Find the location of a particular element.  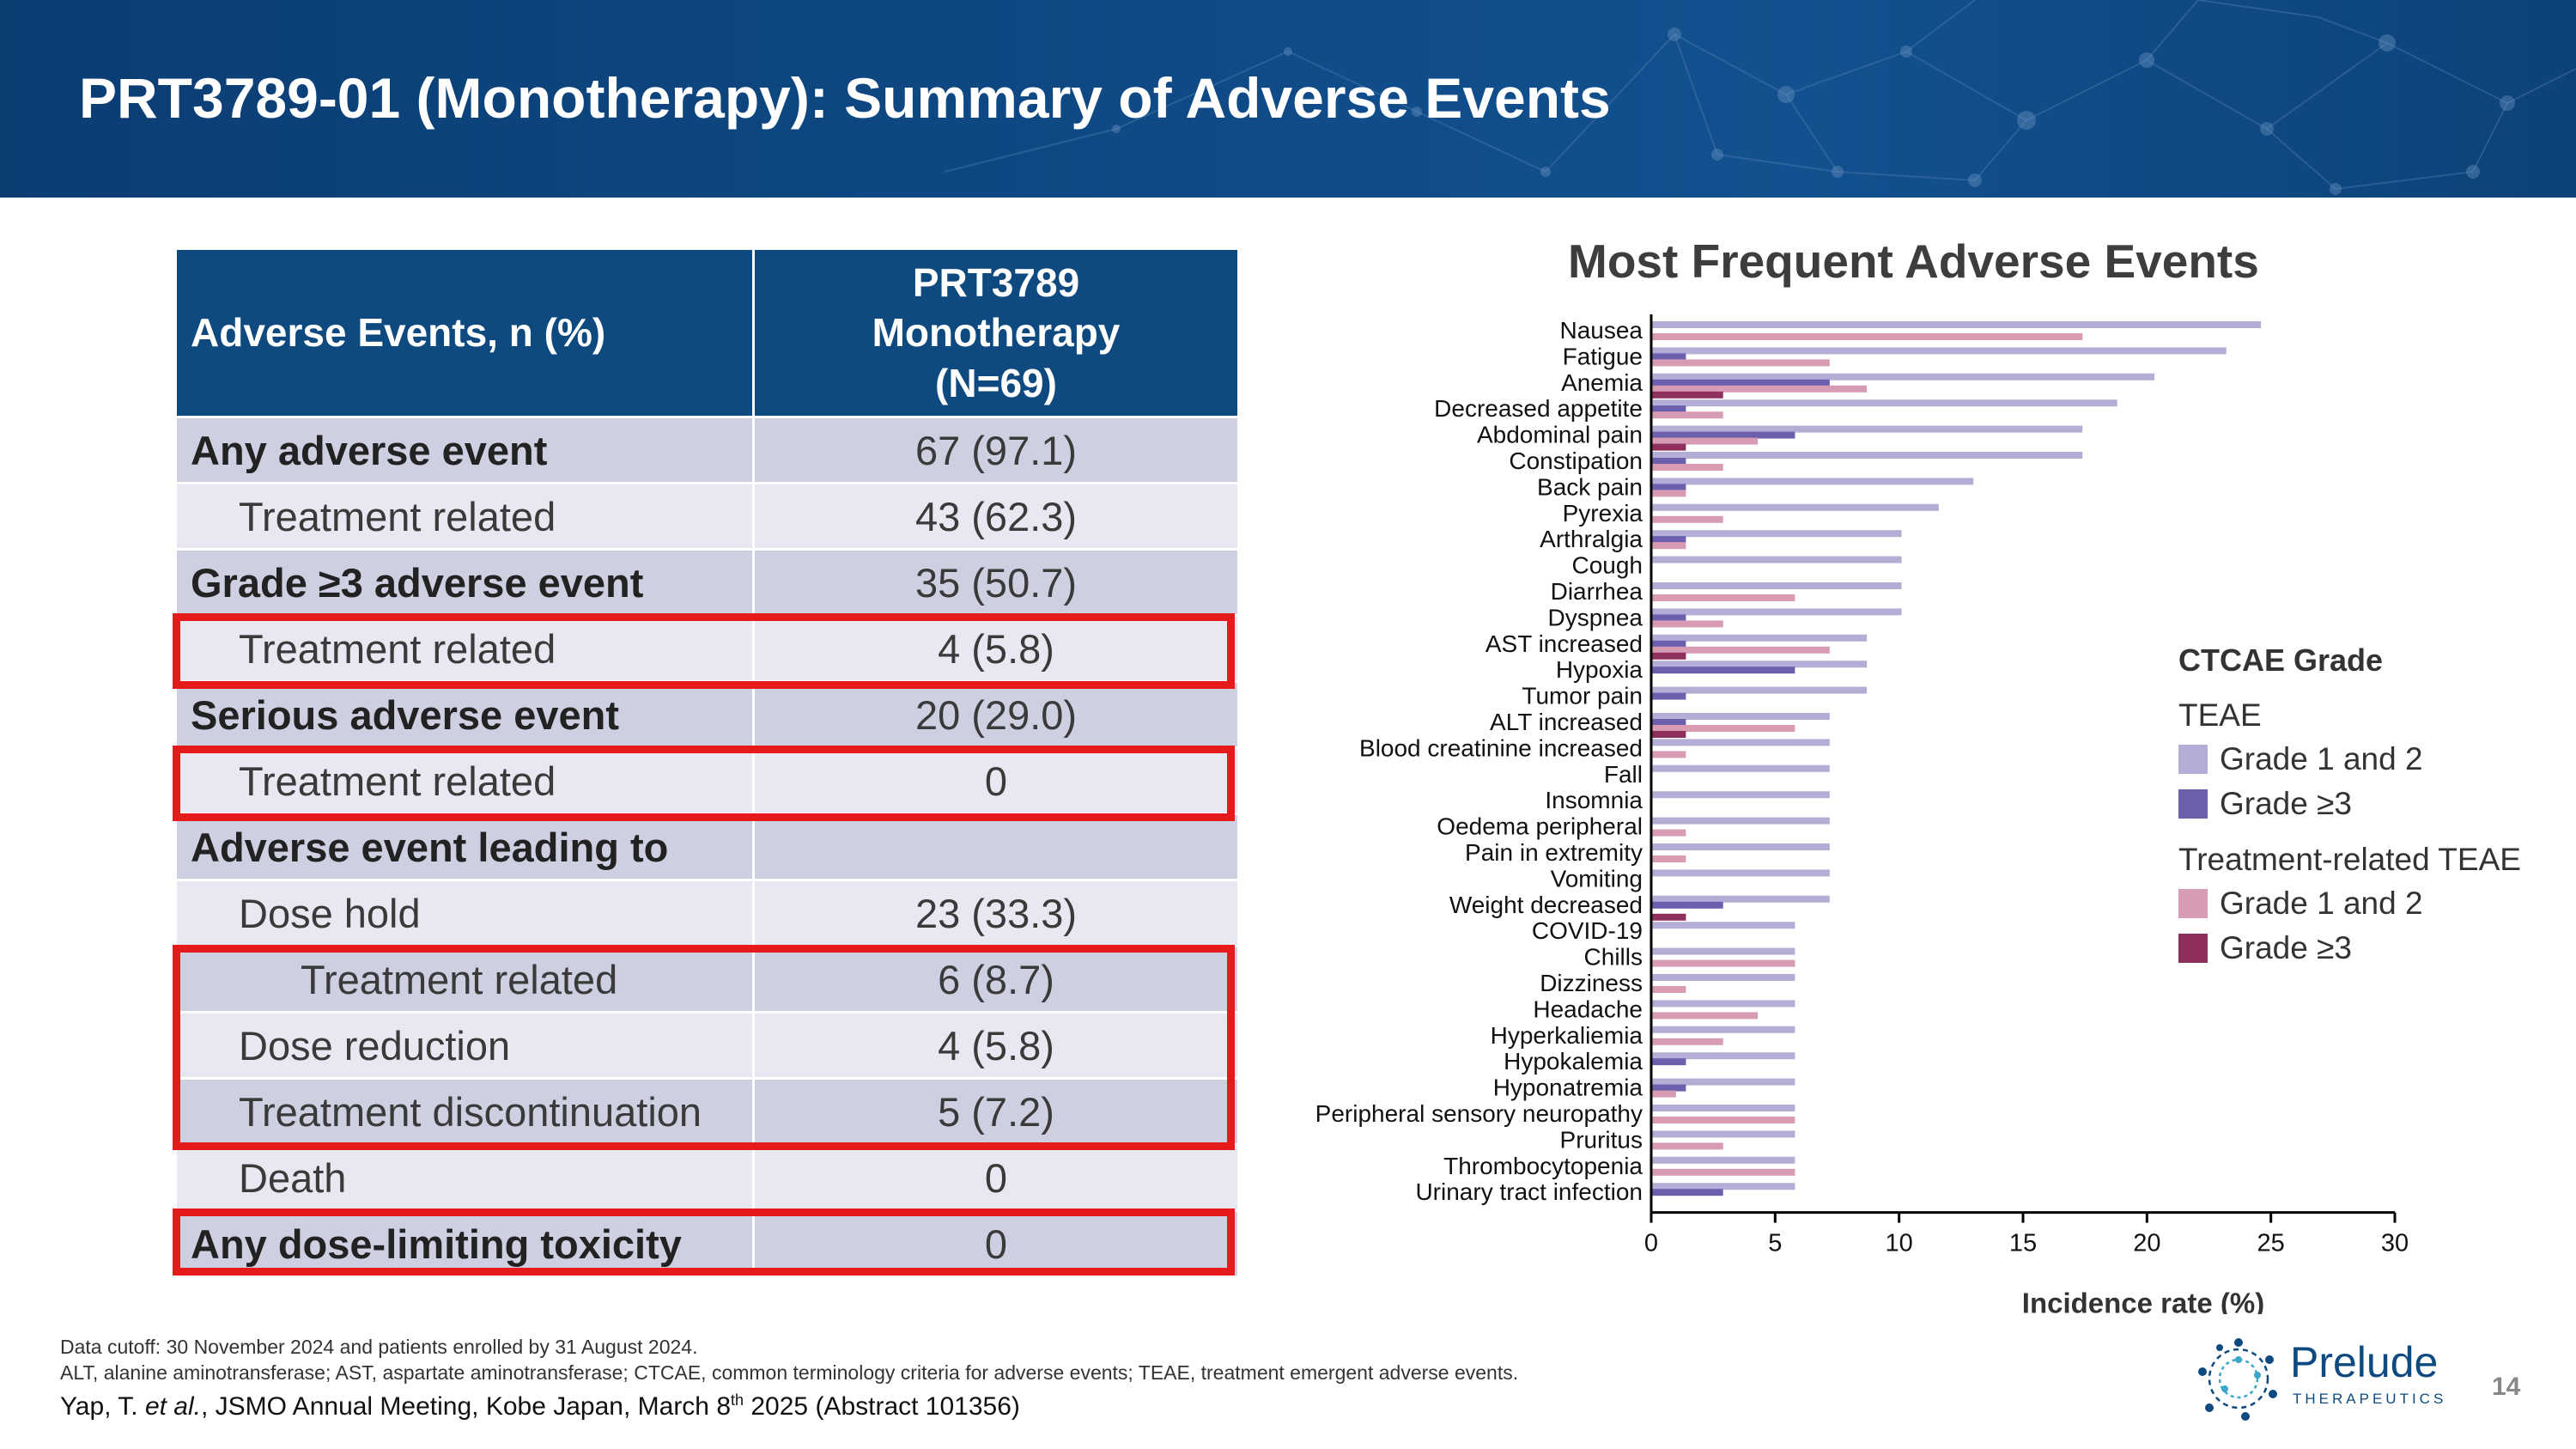

column-header-adverse-events: Adverse Events, n (%) is located at coordinates (464, 332).